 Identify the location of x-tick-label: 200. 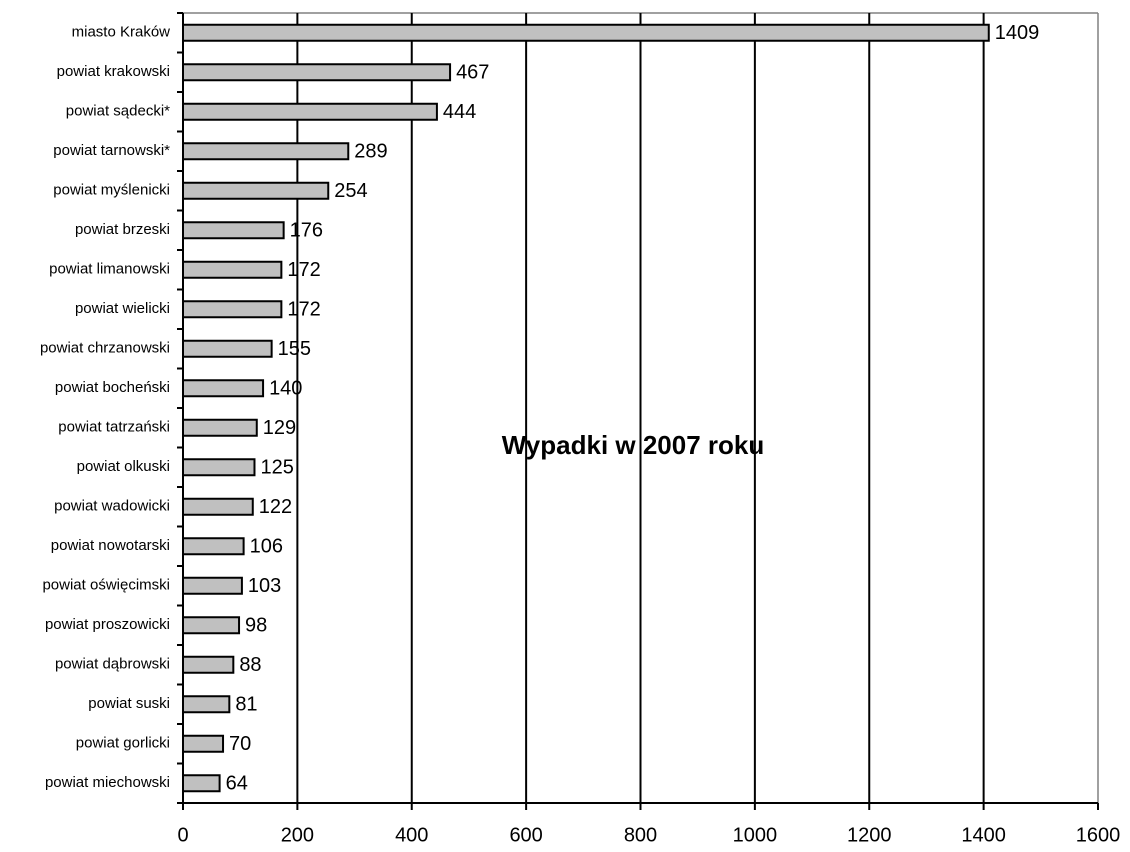
(297, 835).